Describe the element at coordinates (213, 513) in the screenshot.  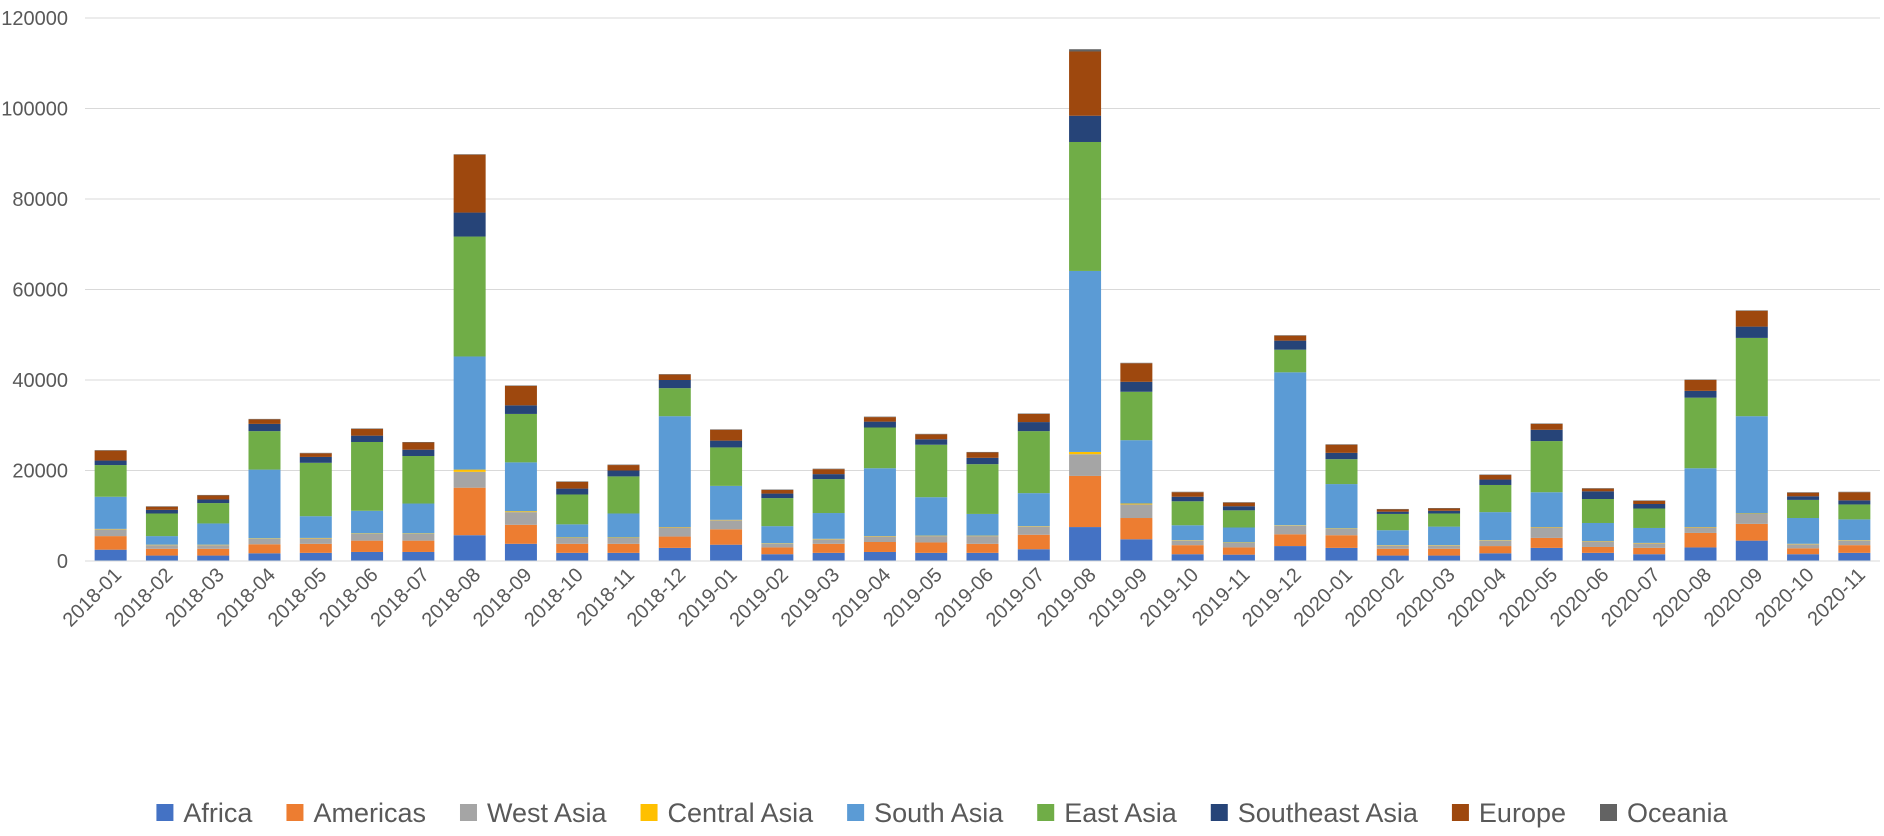
I see `bar-2018-03-east-asia` at that location.